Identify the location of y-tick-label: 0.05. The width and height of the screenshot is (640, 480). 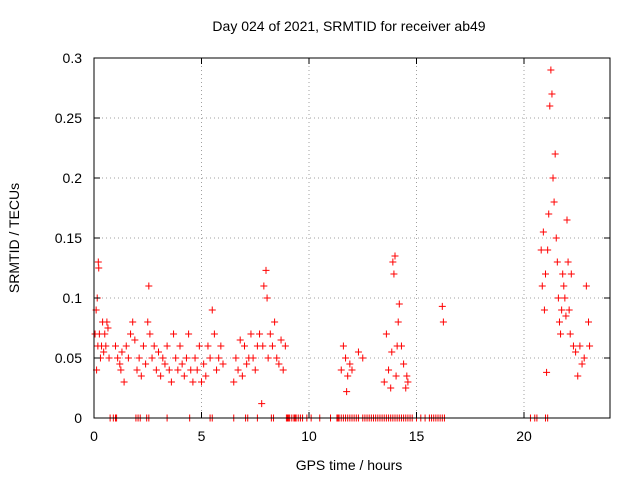
(68, 358).